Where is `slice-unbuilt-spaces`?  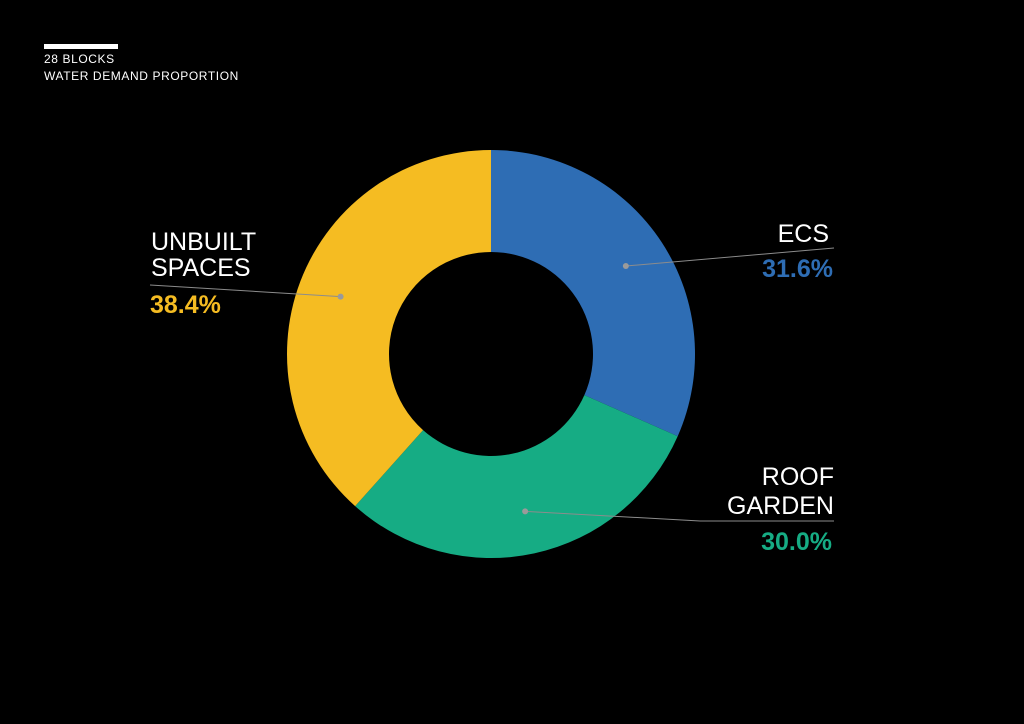
slice-unbuilt-spaces is located at coordinates (389, 328).